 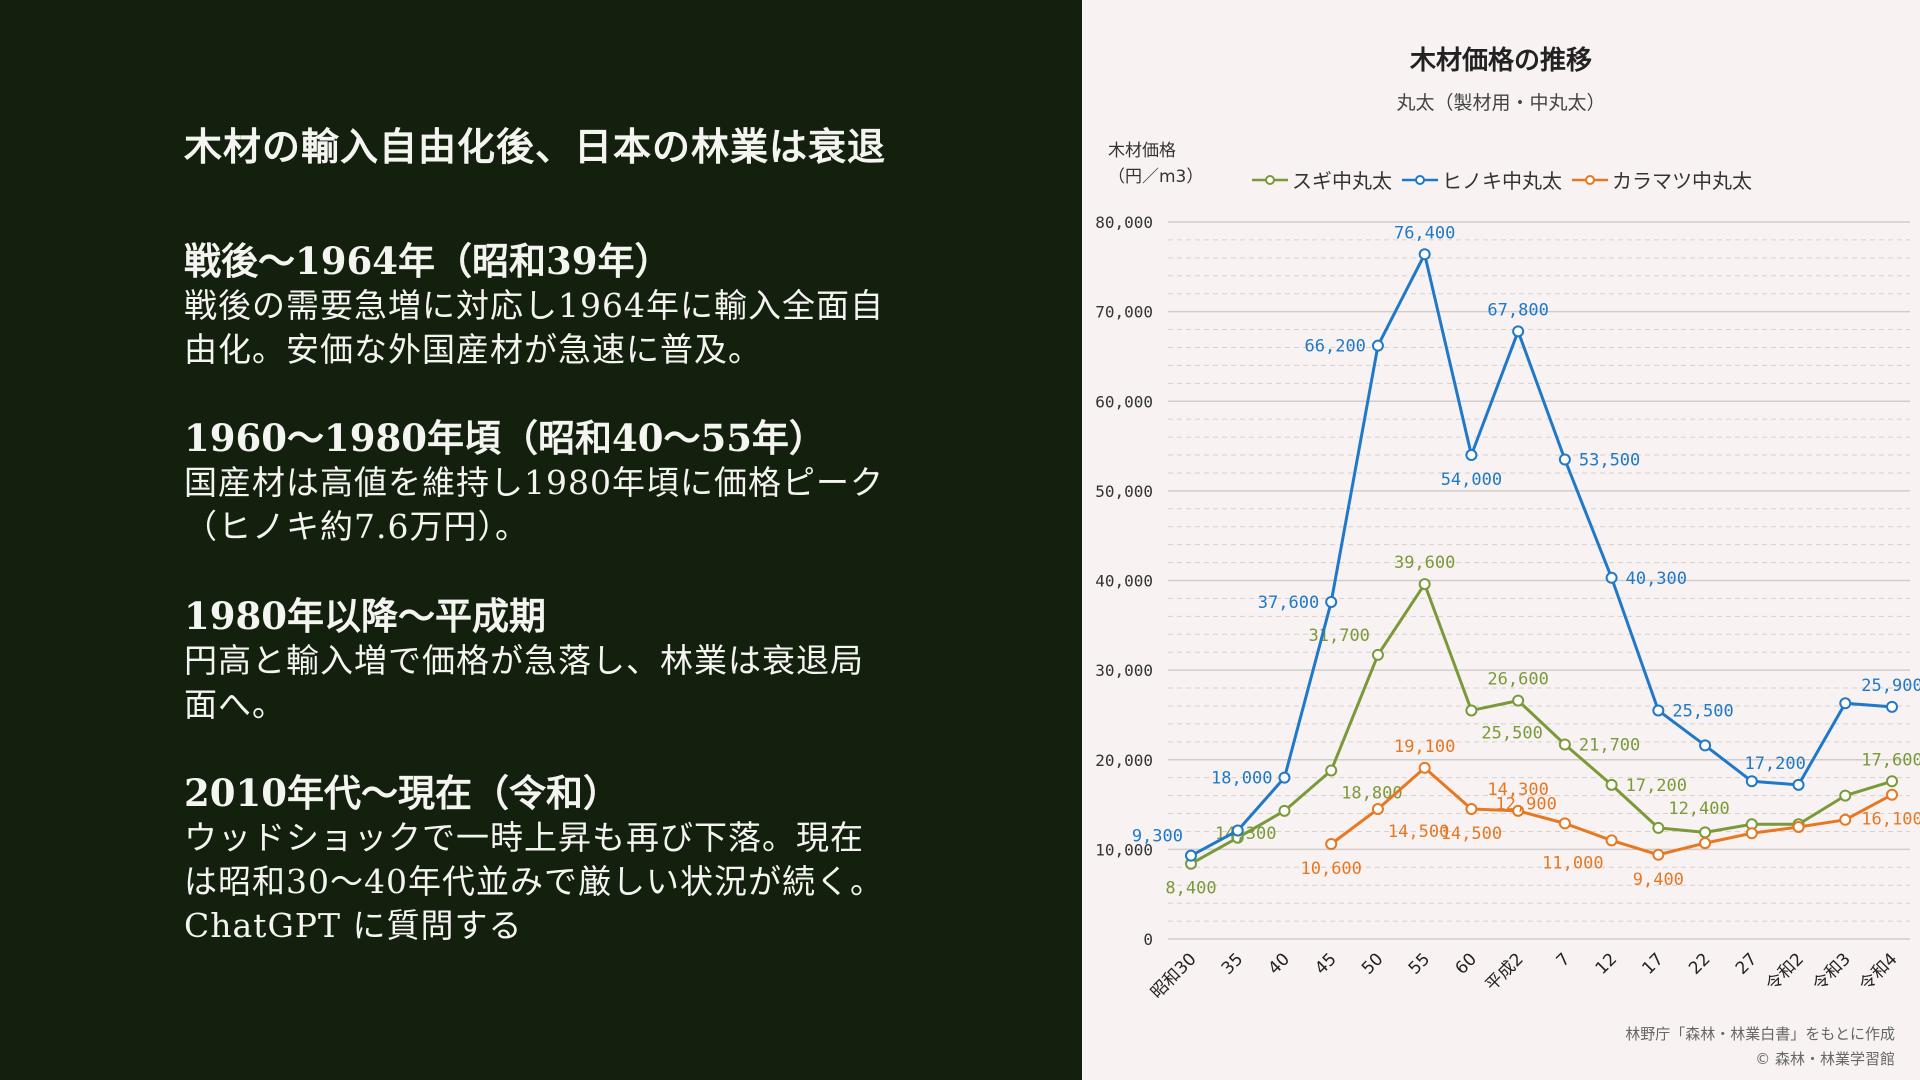 I want to click on section-heading: 1960〜1980年頃（昭和40〜55年）, so click(x=505, y=438).